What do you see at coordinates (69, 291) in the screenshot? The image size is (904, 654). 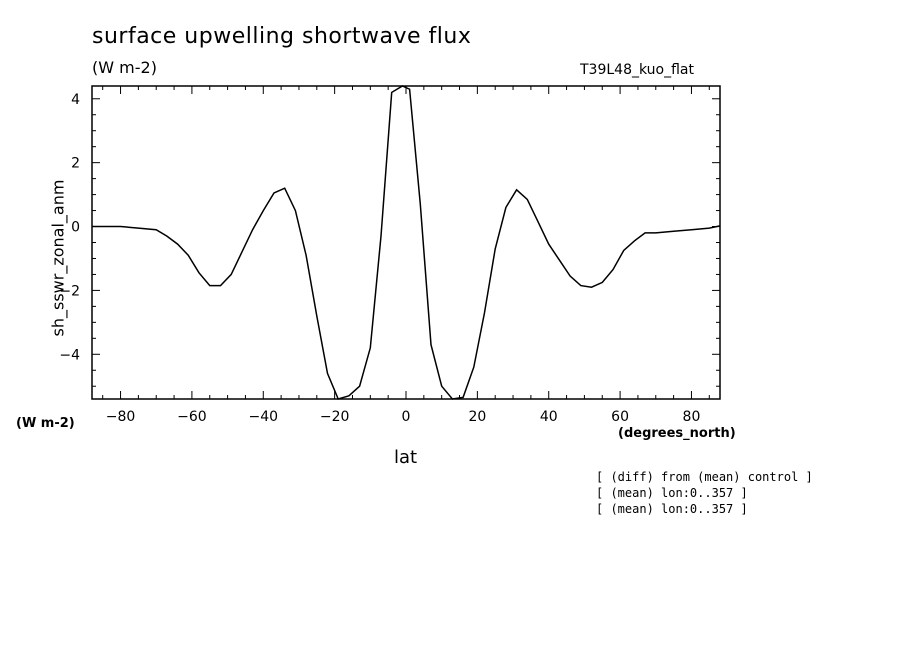 I see `y-tick-label: −2` at bounding box center [69, 291].